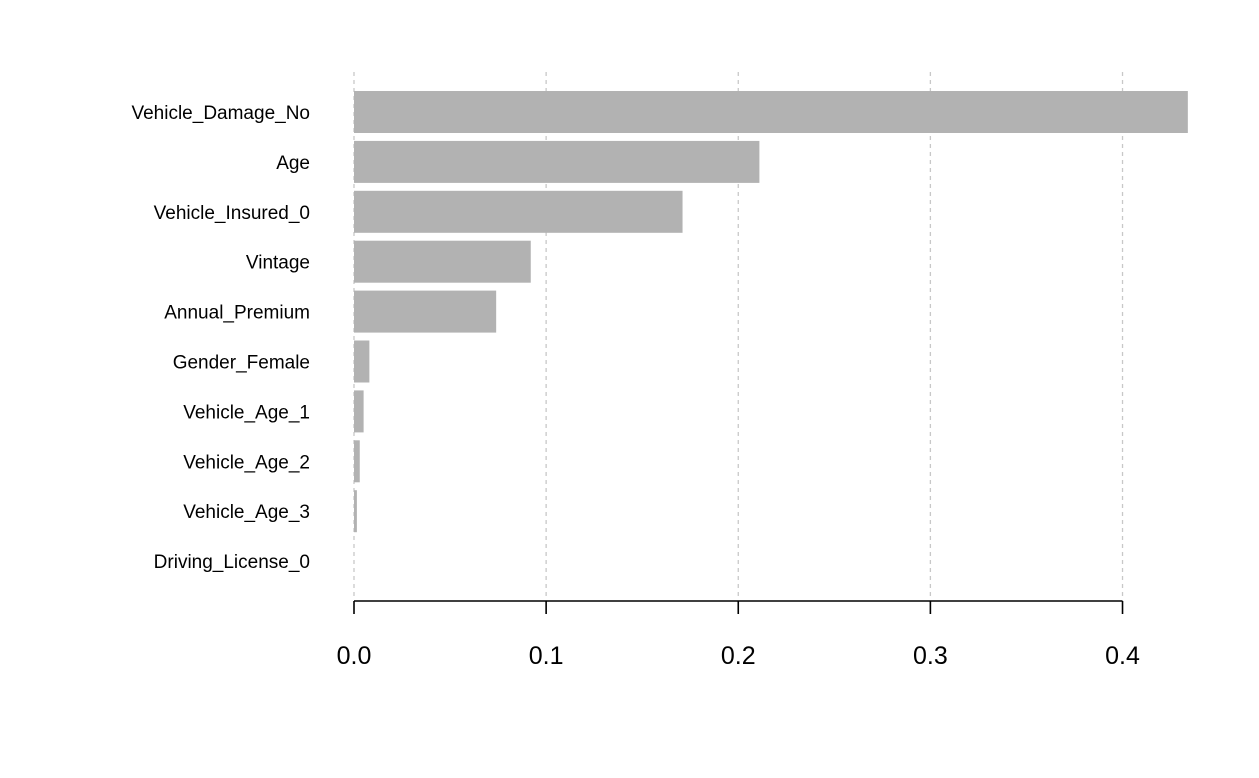  Describe the element at coordinates (220, 113) in the screenshot. I see `category-label: Vehicle_Damage_No` at that location.